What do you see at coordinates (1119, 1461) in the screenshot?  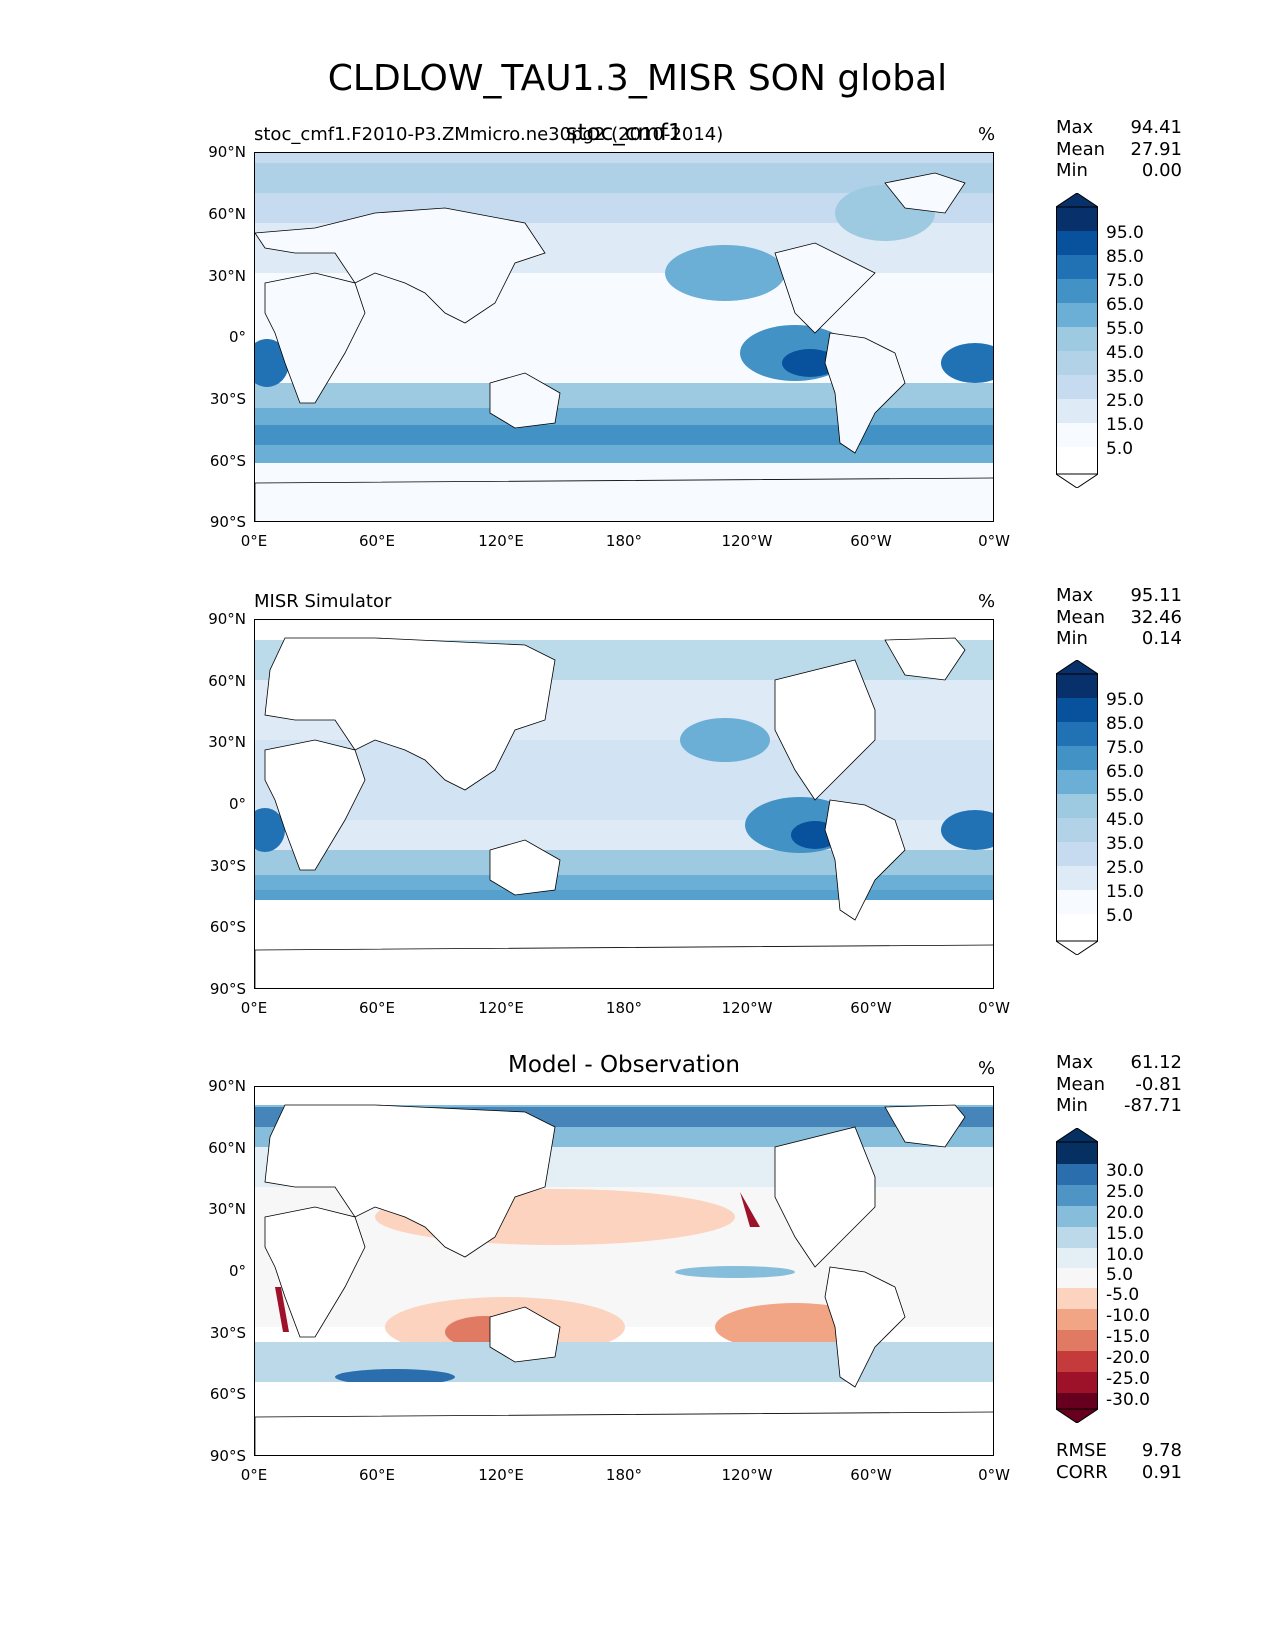 I see `panel3-metrics: RMSE 9.78 CORR 0.91` at bounding box center [1119, 1461].